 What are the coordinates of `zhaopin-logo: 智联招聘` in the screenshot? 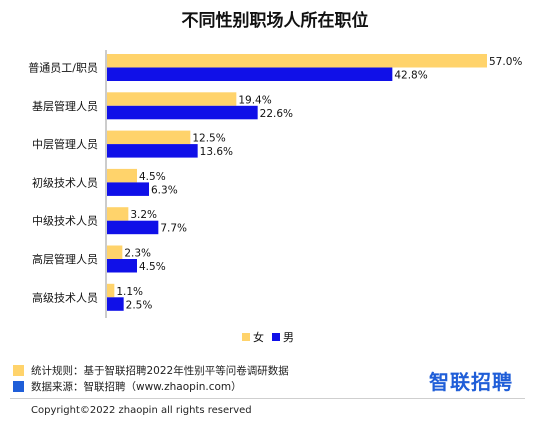 It's located at (471, 382).